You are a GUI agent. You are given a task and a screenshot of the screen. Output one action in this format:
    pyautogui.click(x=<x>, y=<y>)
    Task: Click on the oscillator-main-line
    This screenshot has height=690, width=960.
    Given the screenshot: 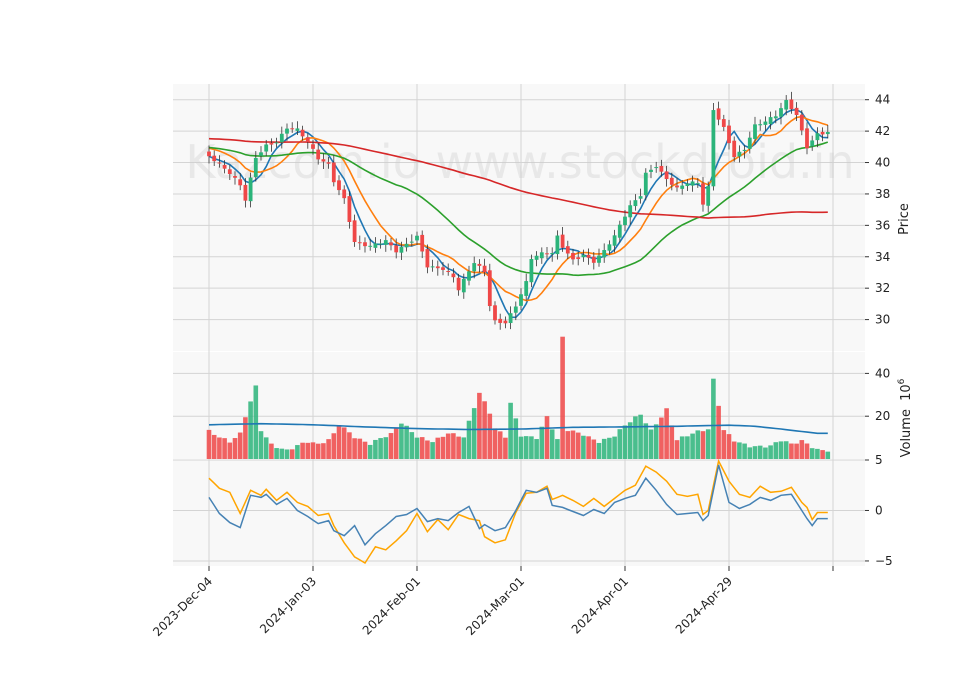 What is the action you would take?
    pyautogui.click(x=518, y=505)
    